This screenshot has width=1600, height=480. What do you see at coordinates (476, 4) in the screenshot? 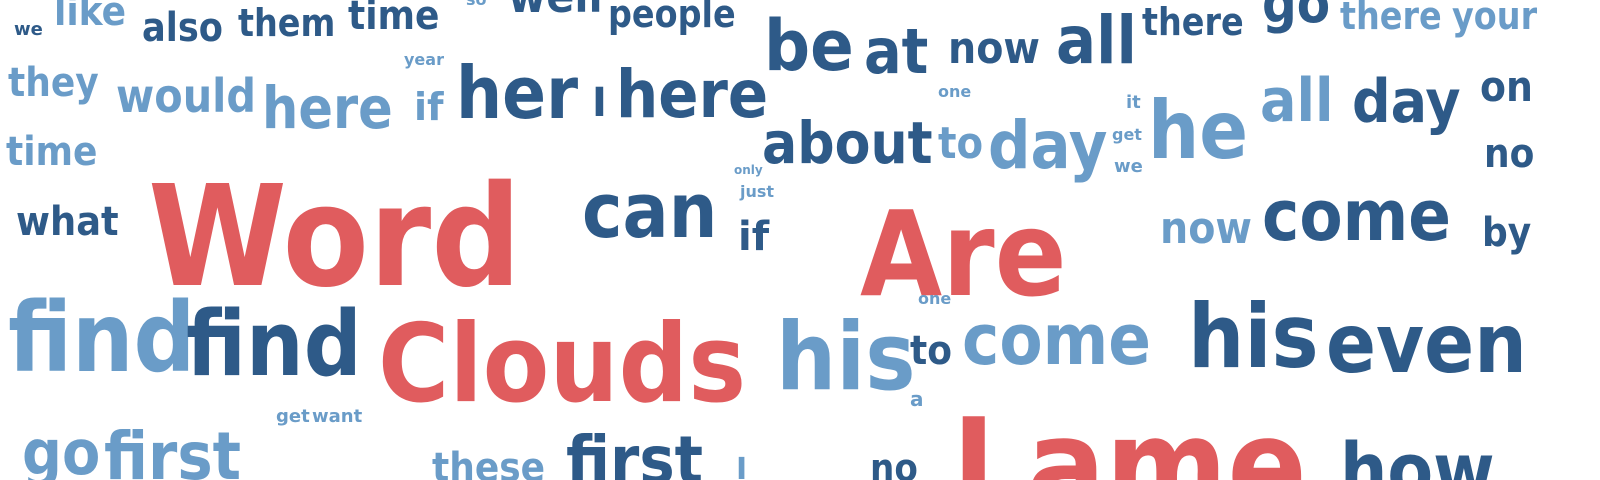
I see `cloud-word-so: so` at bounding box center [476, 4].